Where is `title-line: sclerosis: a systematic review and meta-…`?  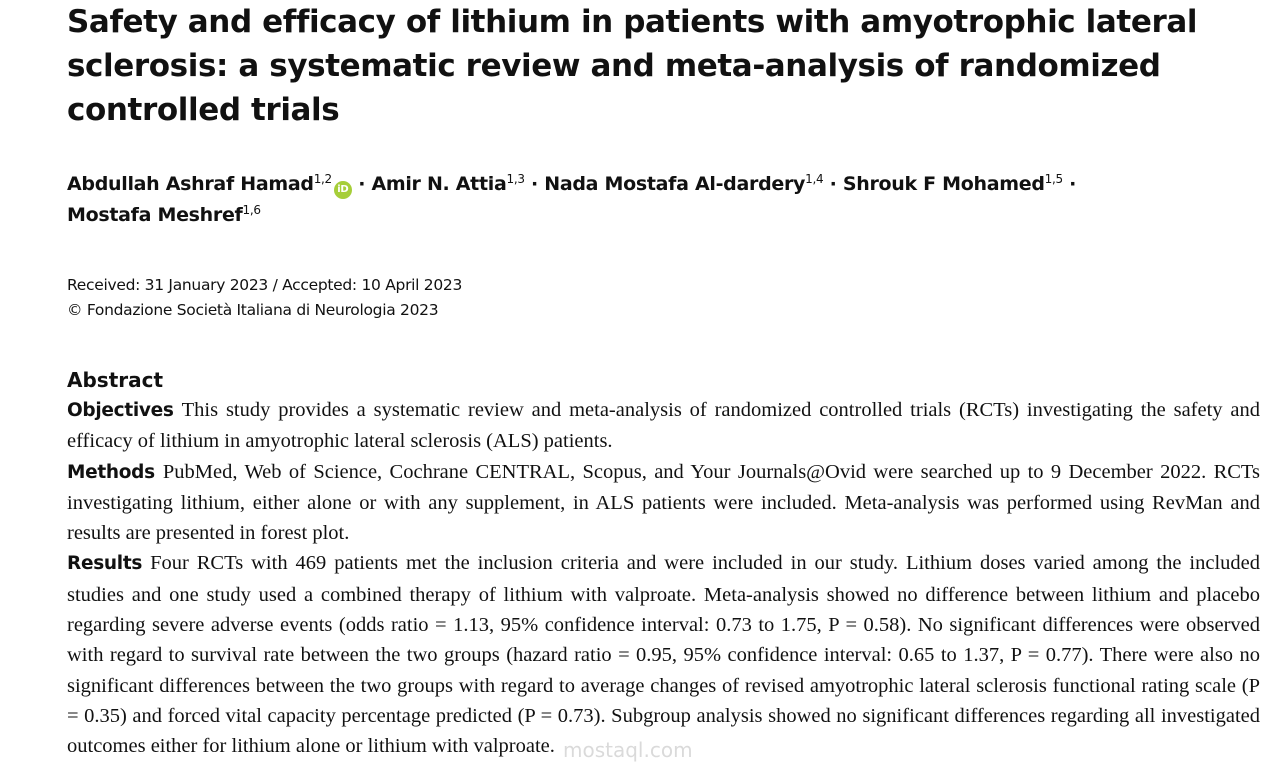 title-line: sclerosis: a systematic review and meta-… is located at coordinates (614, 66).